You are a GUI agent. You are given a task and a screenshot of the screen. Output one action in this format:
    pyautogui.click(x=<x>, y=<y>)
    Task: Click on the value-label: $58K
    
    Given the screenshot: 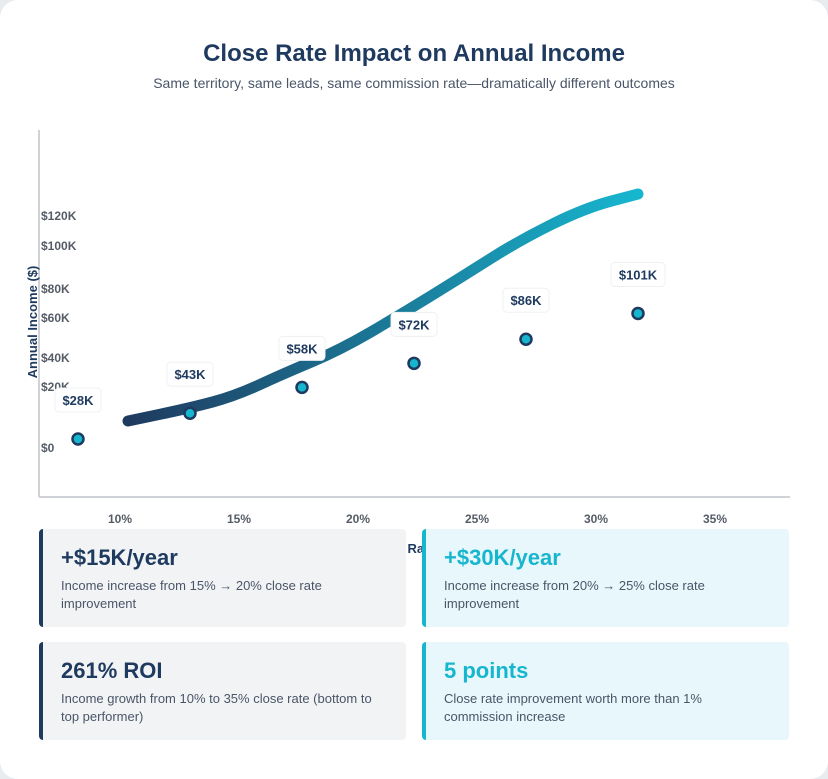 What is the action you would take?
    pyautogui.click(x=302, y=348)
    